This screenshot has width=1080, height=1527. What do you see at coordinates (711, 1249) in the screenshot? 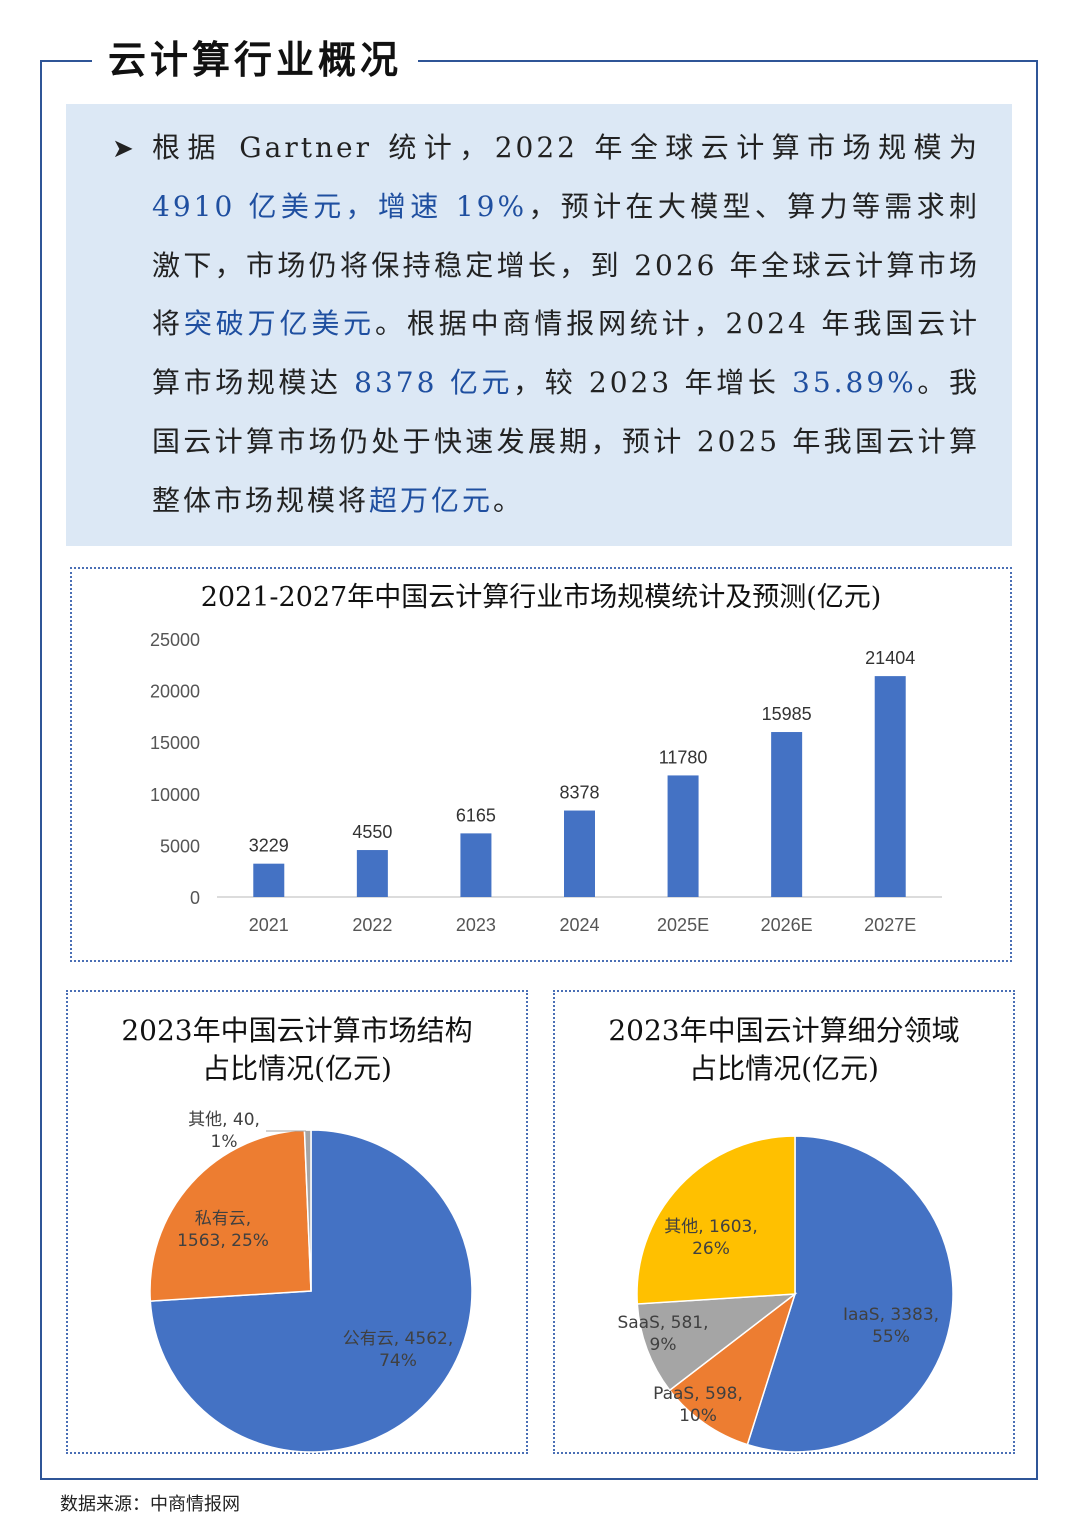
I see `pie-data-label: 26%` at bounding box center [711, 1249].